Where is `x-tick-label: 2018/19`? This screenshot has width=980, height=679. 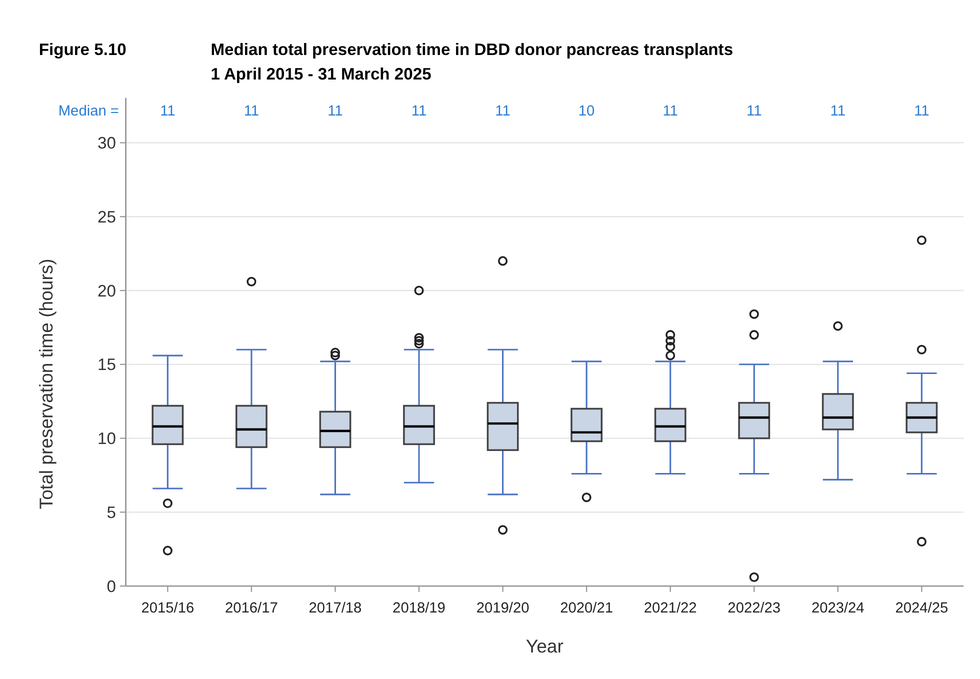
x-tick-label: 2018/19 is located at coordinates (419, 608).